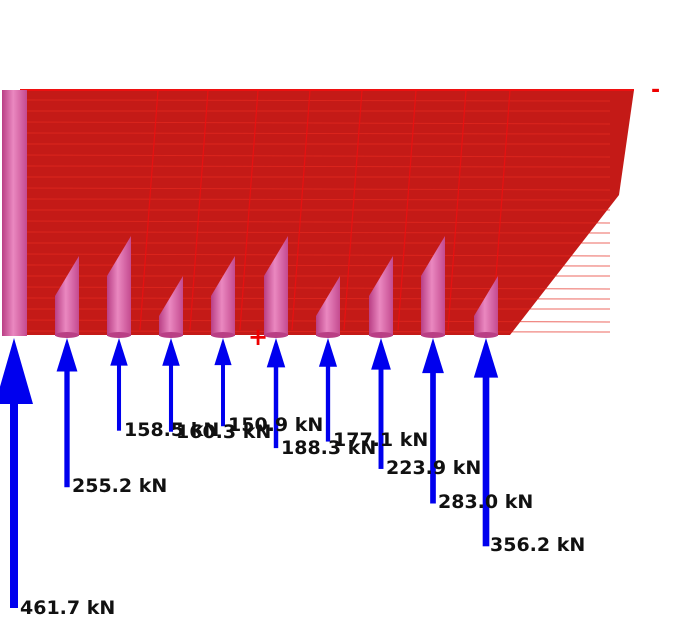  I want to click on reaction-label-8: 283.0 kN, so click(485, 502).